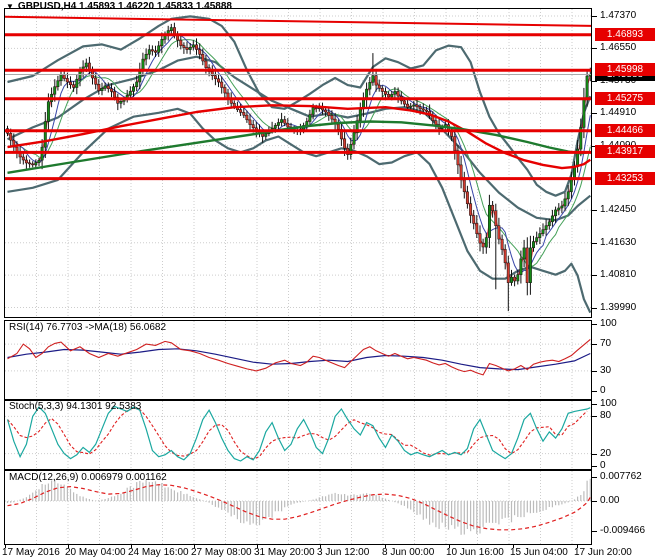 This screenshot has width=660, height=560. What do you see at coordinates (606, 370) in the screenshot?
I see `rsi-scale-label: 30` at bounding box center [606, 370].